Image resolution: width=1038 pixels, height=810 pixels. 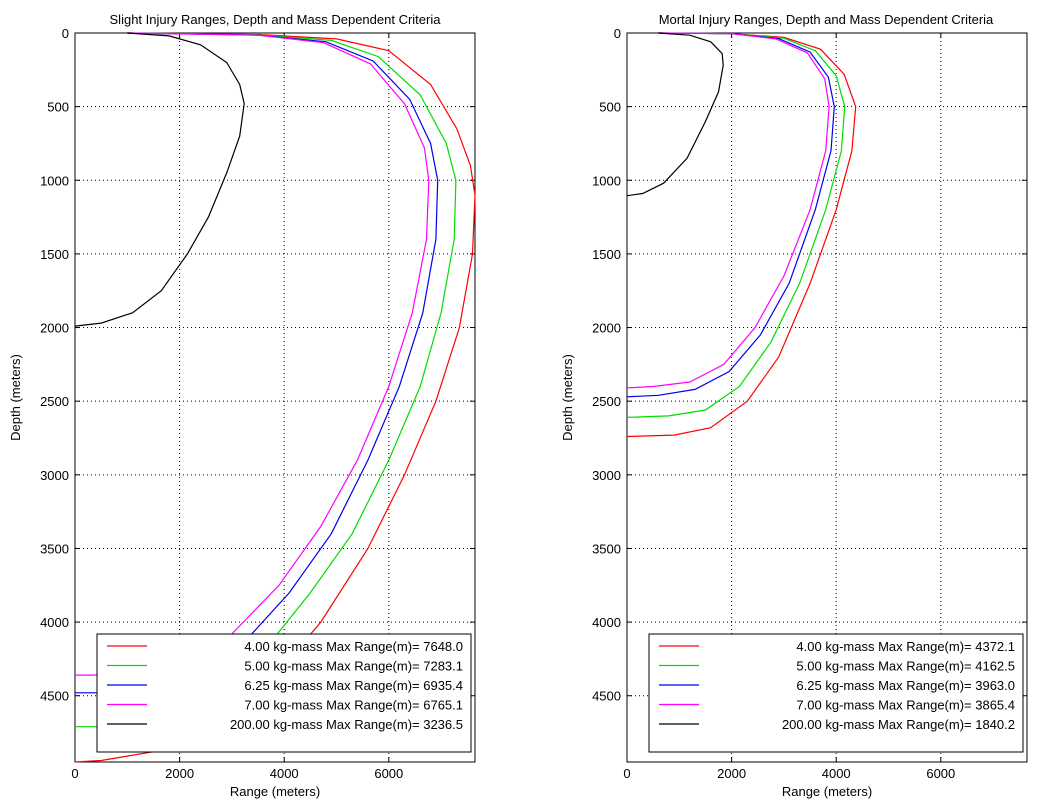 I want to click on legend-label-4: 200.00 kg-mass Max Range(m)= 1840.2, so click(x=898, y=724).